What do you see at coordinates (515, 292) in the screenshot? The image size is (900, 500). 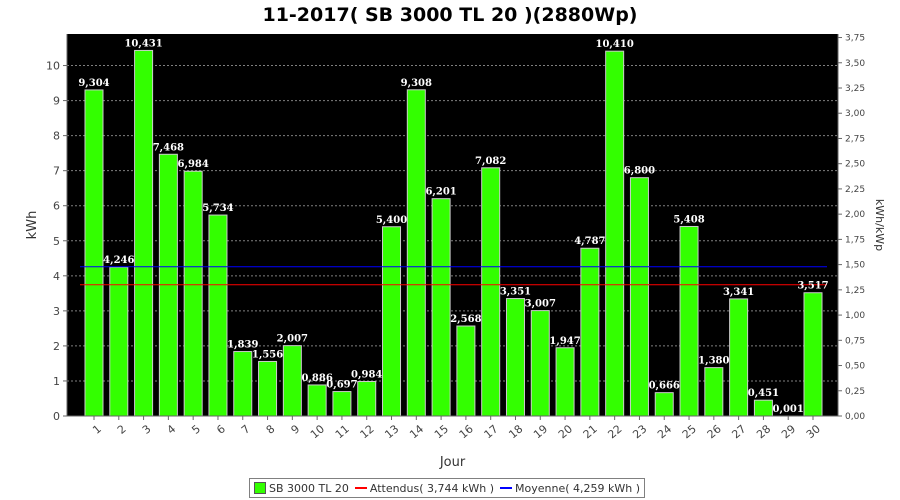 I see `data-label: 3,351` at bounding box center [515, 292].